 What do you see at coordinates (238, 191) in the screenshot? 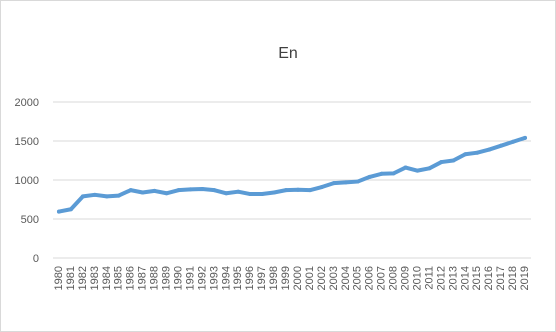
I see `data-point-1995` at bounding box center [238, 191].